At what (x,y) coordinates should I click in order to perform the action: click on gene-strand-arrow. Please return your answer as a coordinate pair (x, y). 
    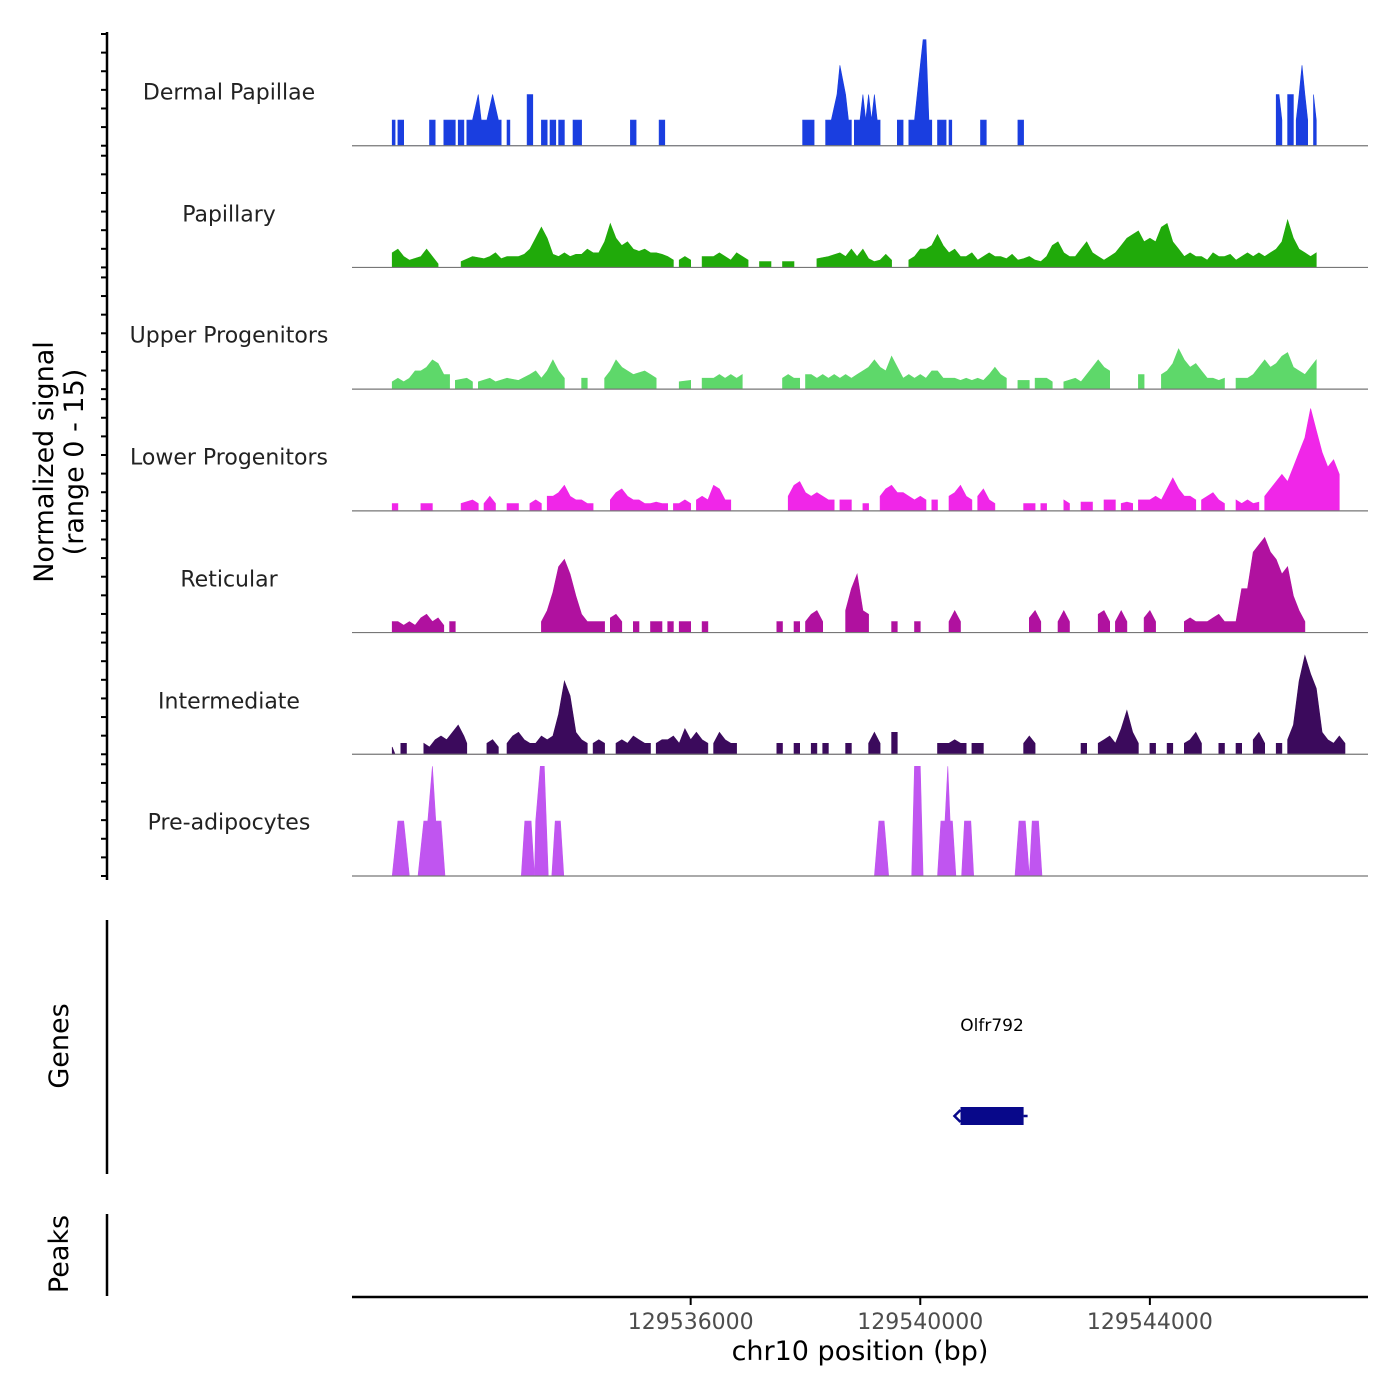
    Looking at the image, I should click on (957, 1116).